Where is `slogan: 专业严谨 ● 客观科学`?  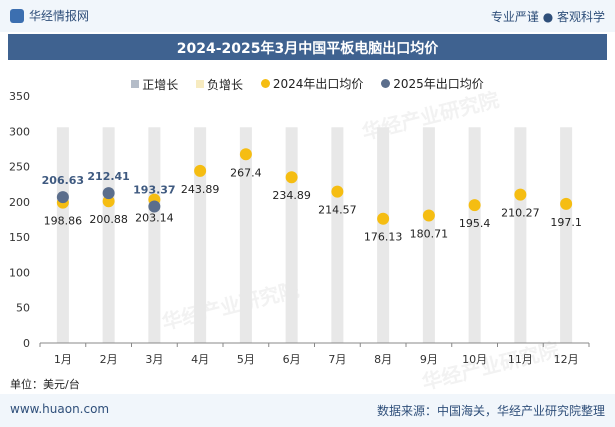 slogan: 专业严谨 ● 客观科学 is located at coordinates (547, 17).